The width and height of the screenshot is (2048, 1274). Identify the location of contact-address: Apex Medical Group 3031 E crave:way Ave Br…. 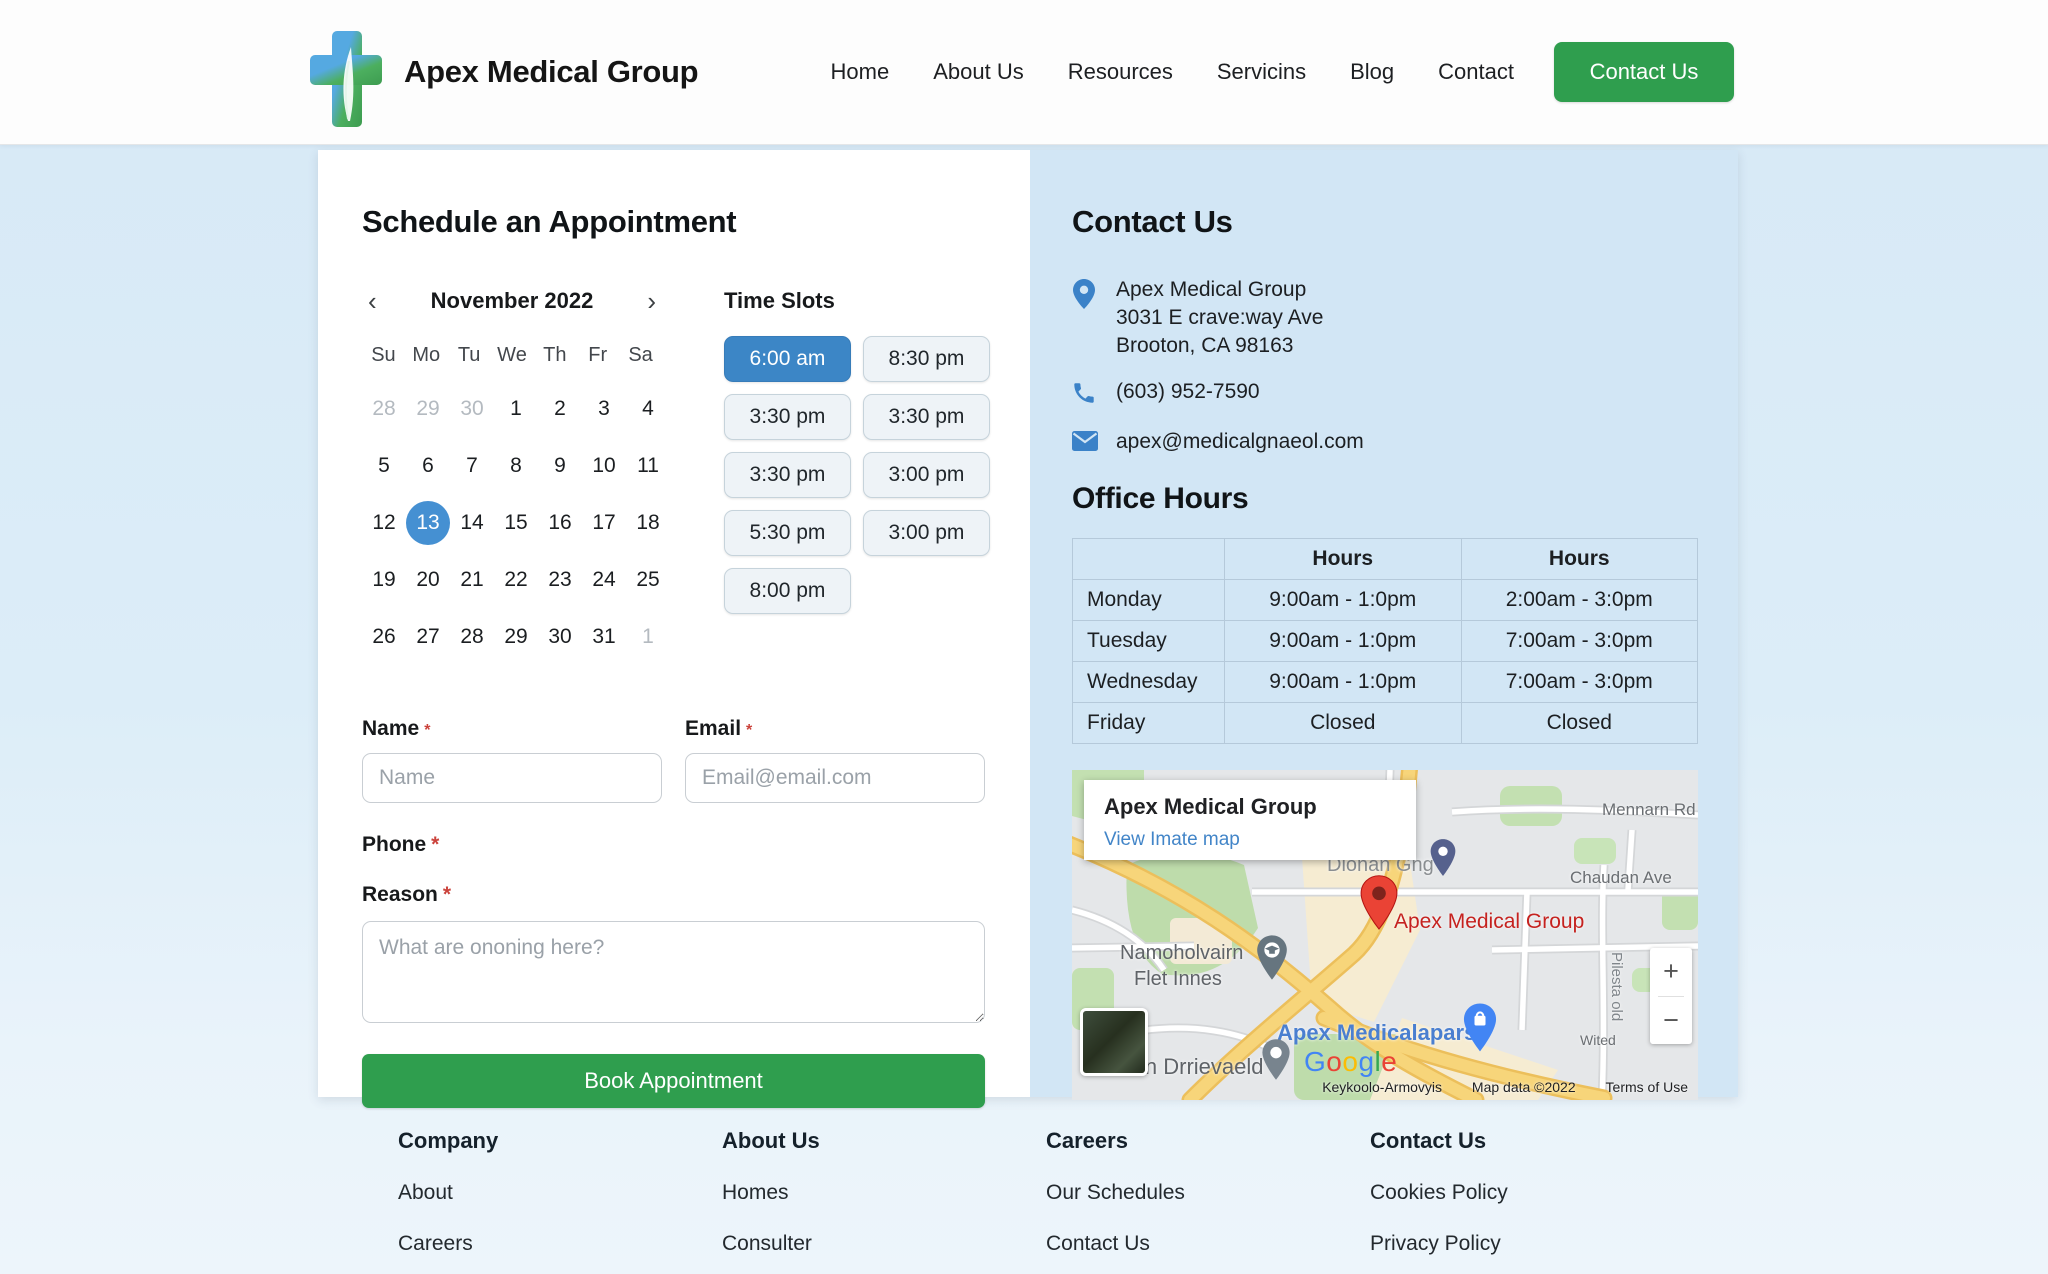
(1385, 318).